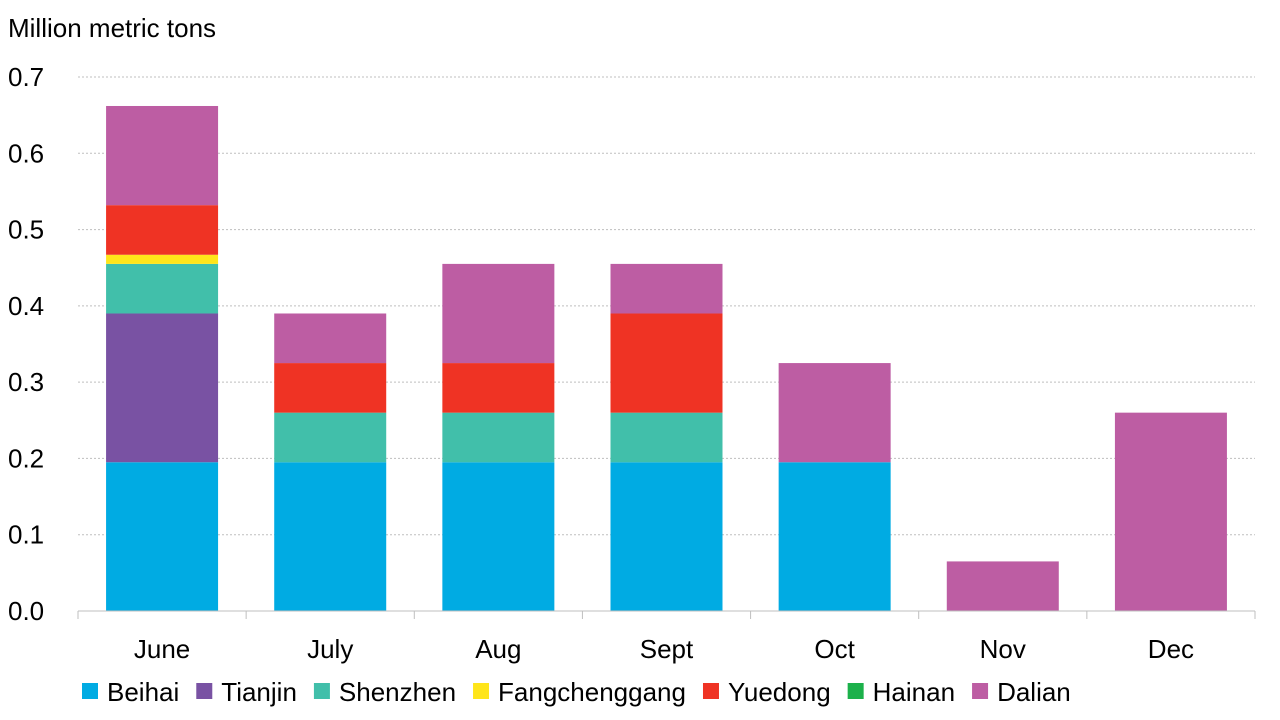  I want to click on x-category-label: July, so click(330, 649).